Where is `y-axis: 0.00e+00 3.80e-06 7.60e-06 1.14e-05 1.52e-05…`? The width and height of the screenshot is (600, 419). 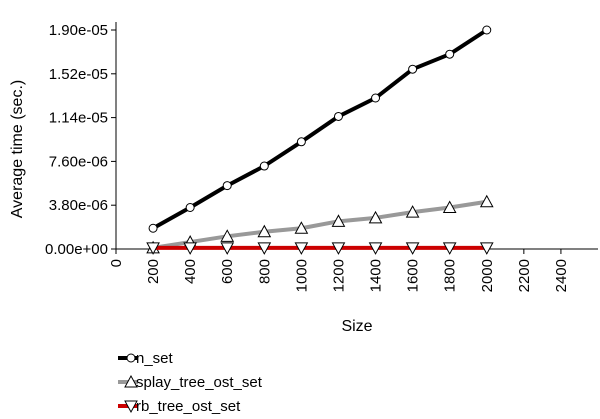
y-axis: 0.00e+00 3.80e-06 7.60e-06 1.14e-05 1.52e-05… is located at coordinates (81, 140).